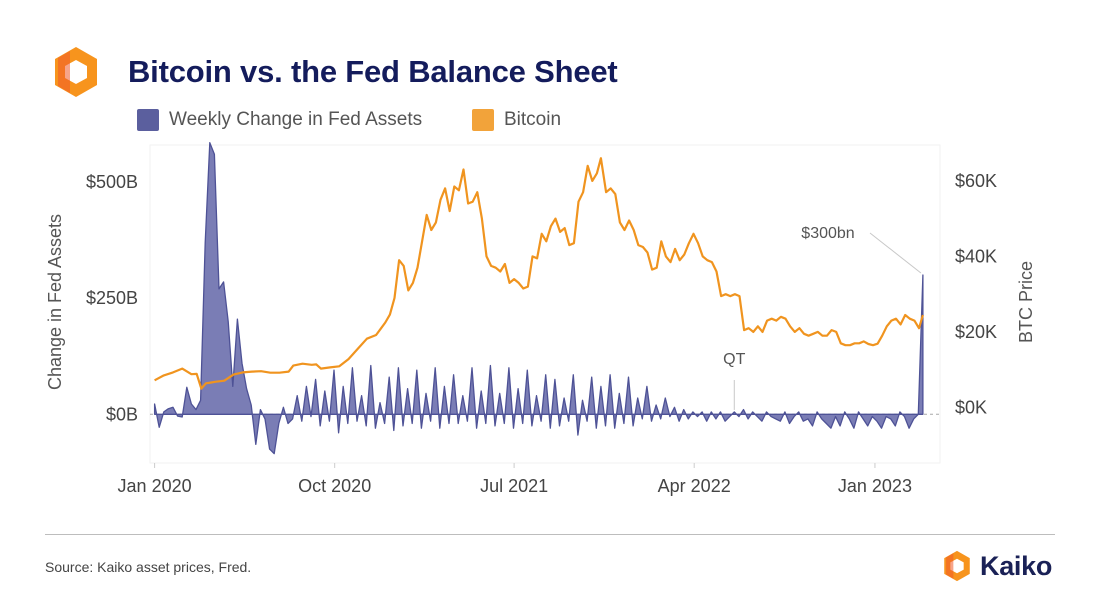  Describe the element at coordinates (55, 302) in the screenshot. I see `y-axis-left-title: Change in Fed Assets` at that location.